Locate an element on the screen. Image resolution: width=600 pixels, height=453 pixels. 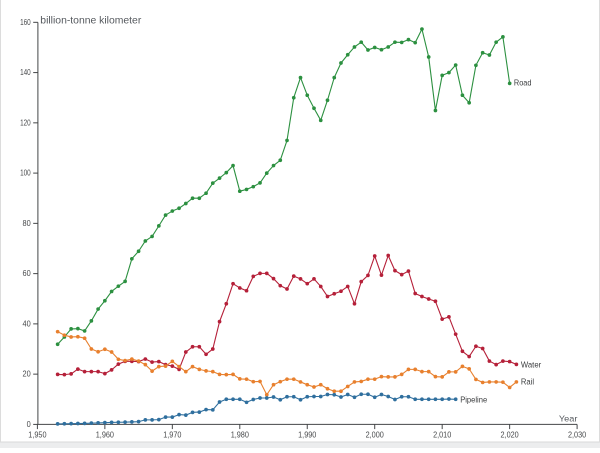
svg-text: 40 is located at coordinates (27, 323).